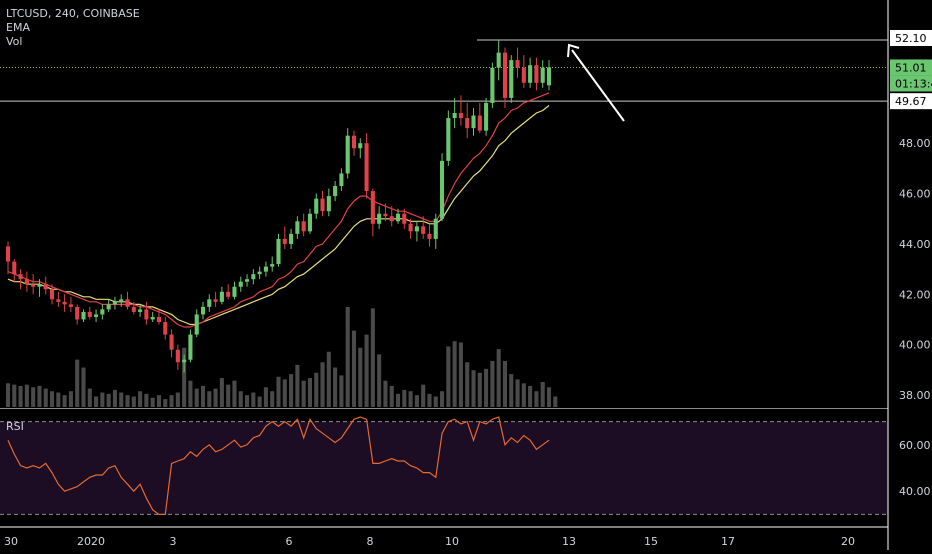 This screenshot has width=932, height=554. Describe the element at coordinates (911, 101) in the screenshot. I see `support-price-label-box` at that location.